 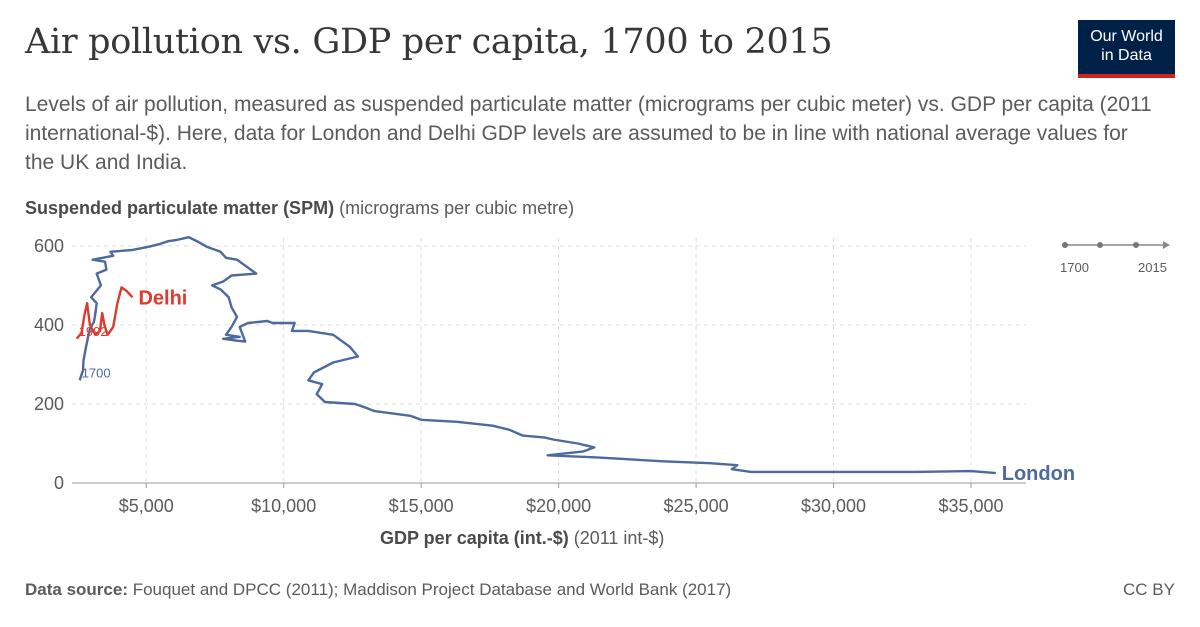 I want to click on x-tick-label: $20,000, so click(x=558, y=506).